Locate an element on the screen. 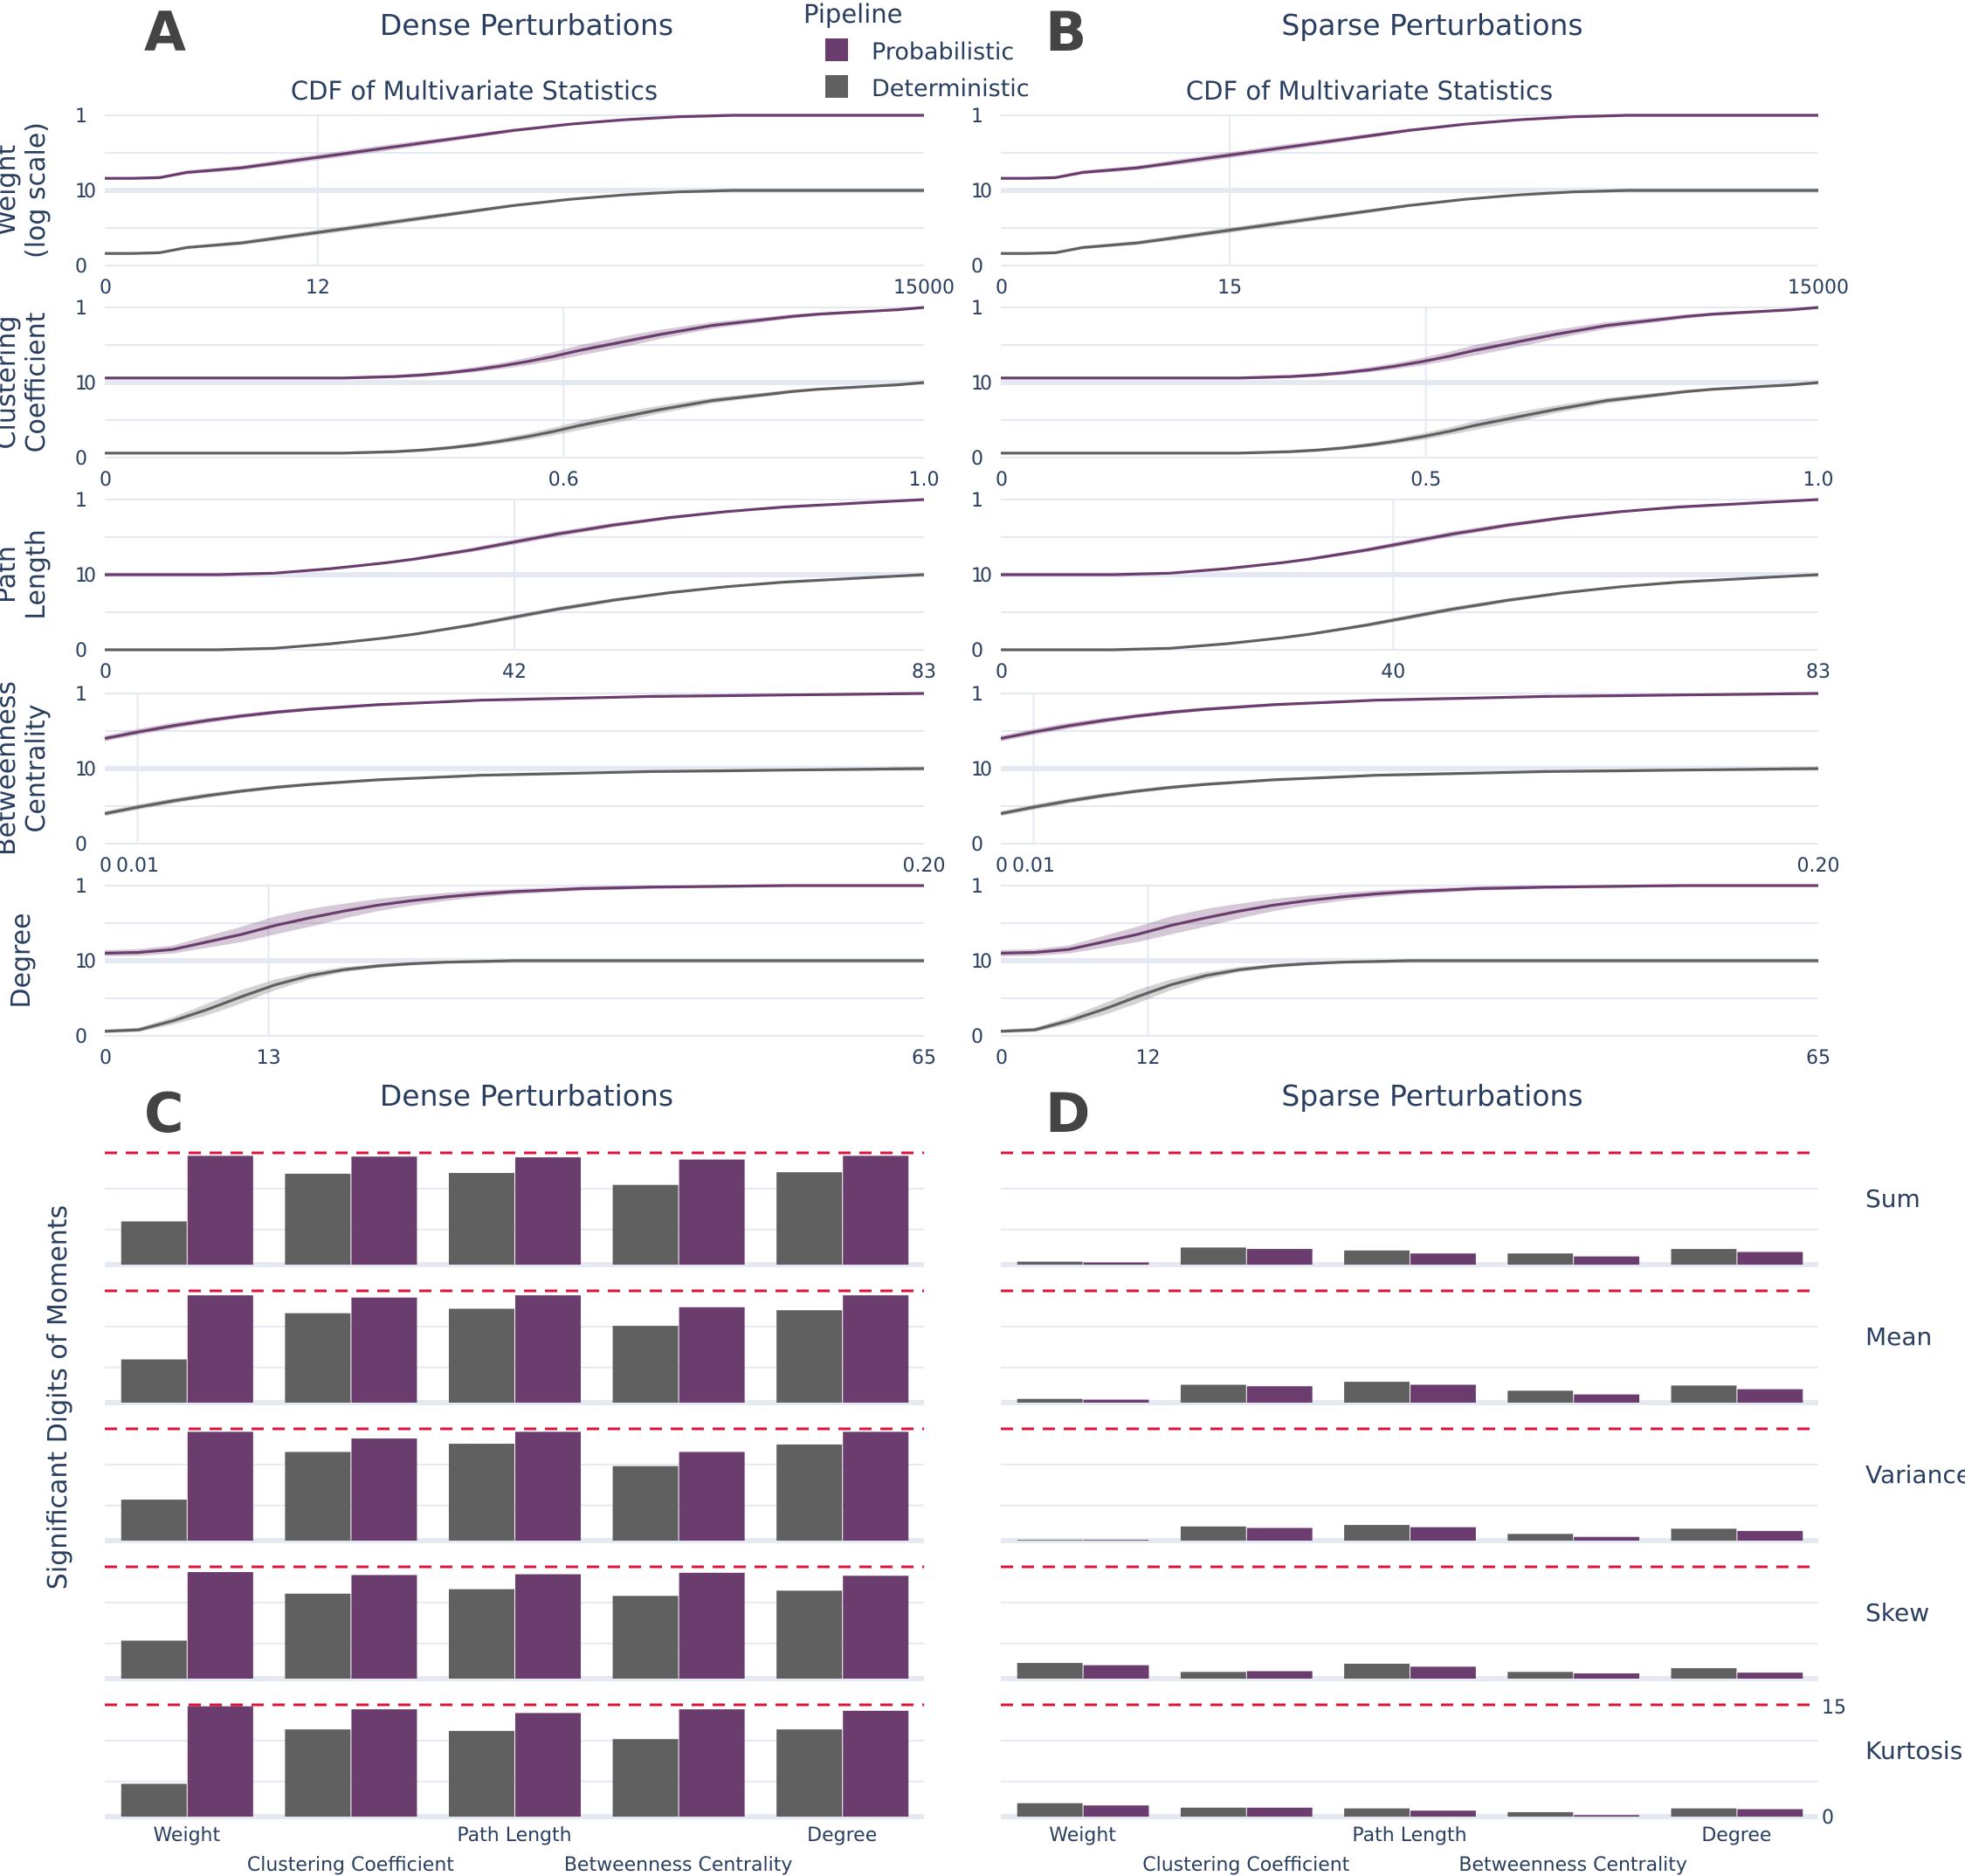  bar-row-d-variance: Variance is located at coordinates (1483, 1485).